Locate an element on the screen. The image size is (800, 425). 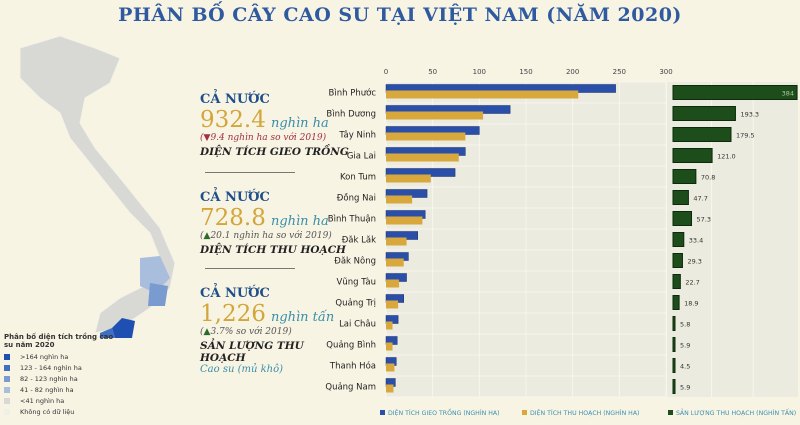
production-value-label: 47.7 is located at coordinates (700, 199).